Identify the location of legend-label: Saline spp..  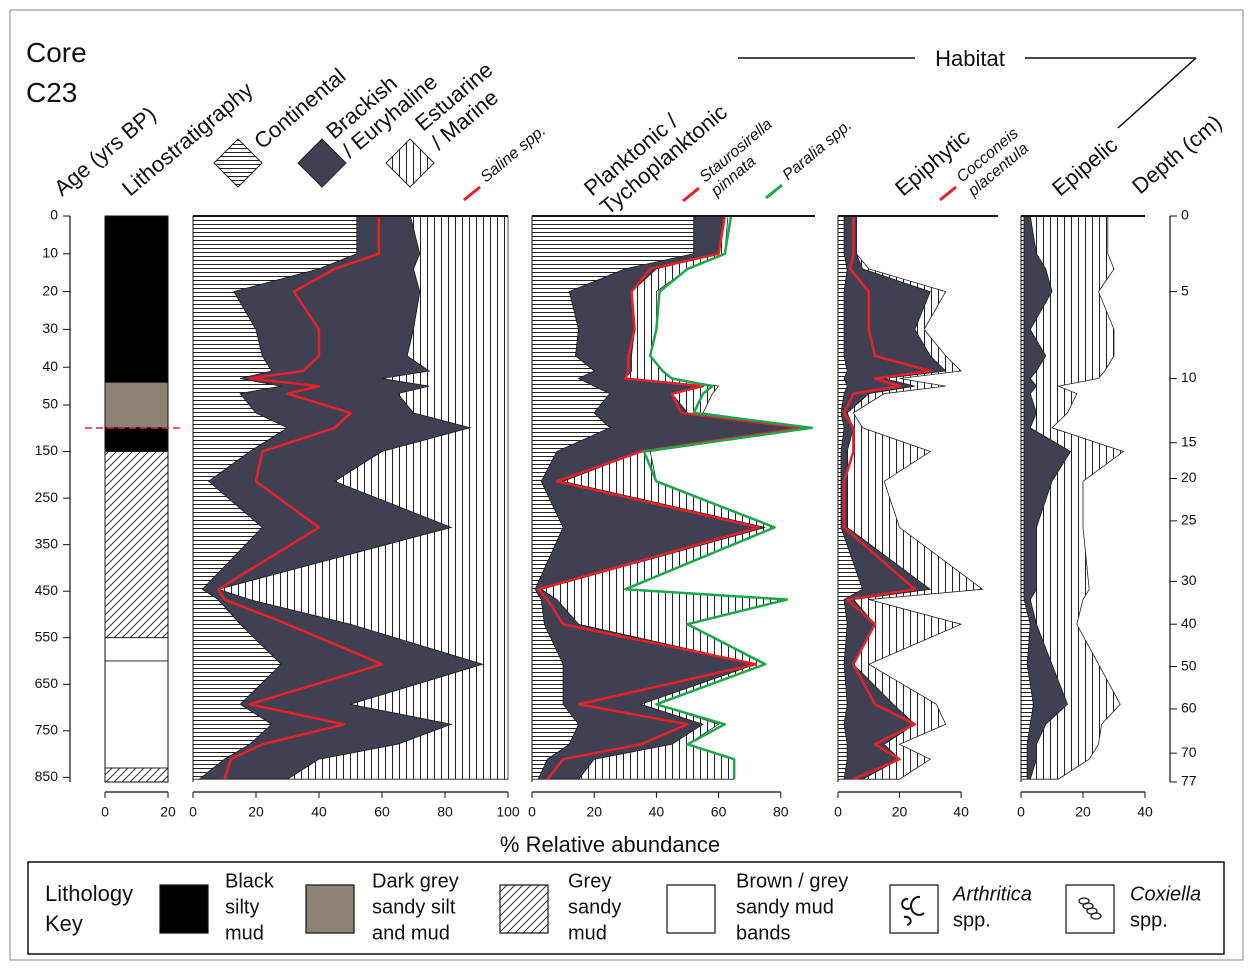
(514, 154).